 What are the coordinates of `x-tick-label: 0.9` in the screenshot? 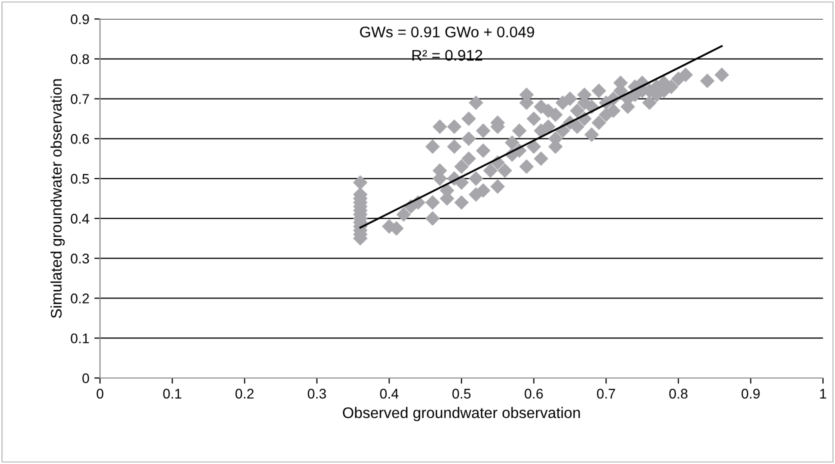 It's located at (751, 393).